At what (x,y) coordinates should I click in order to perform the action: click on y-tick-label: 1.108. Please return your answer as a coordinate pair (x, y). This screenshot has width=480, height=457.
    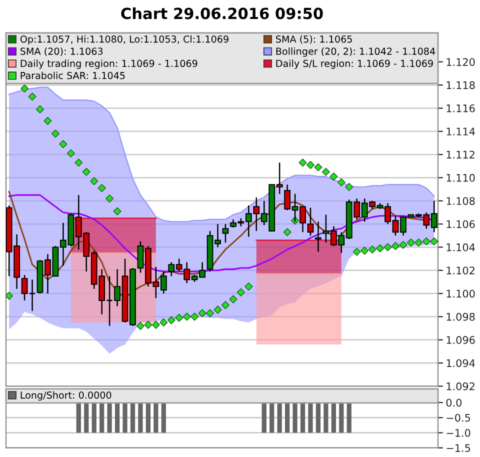
    Looking at the image, I should click on (460, 201).